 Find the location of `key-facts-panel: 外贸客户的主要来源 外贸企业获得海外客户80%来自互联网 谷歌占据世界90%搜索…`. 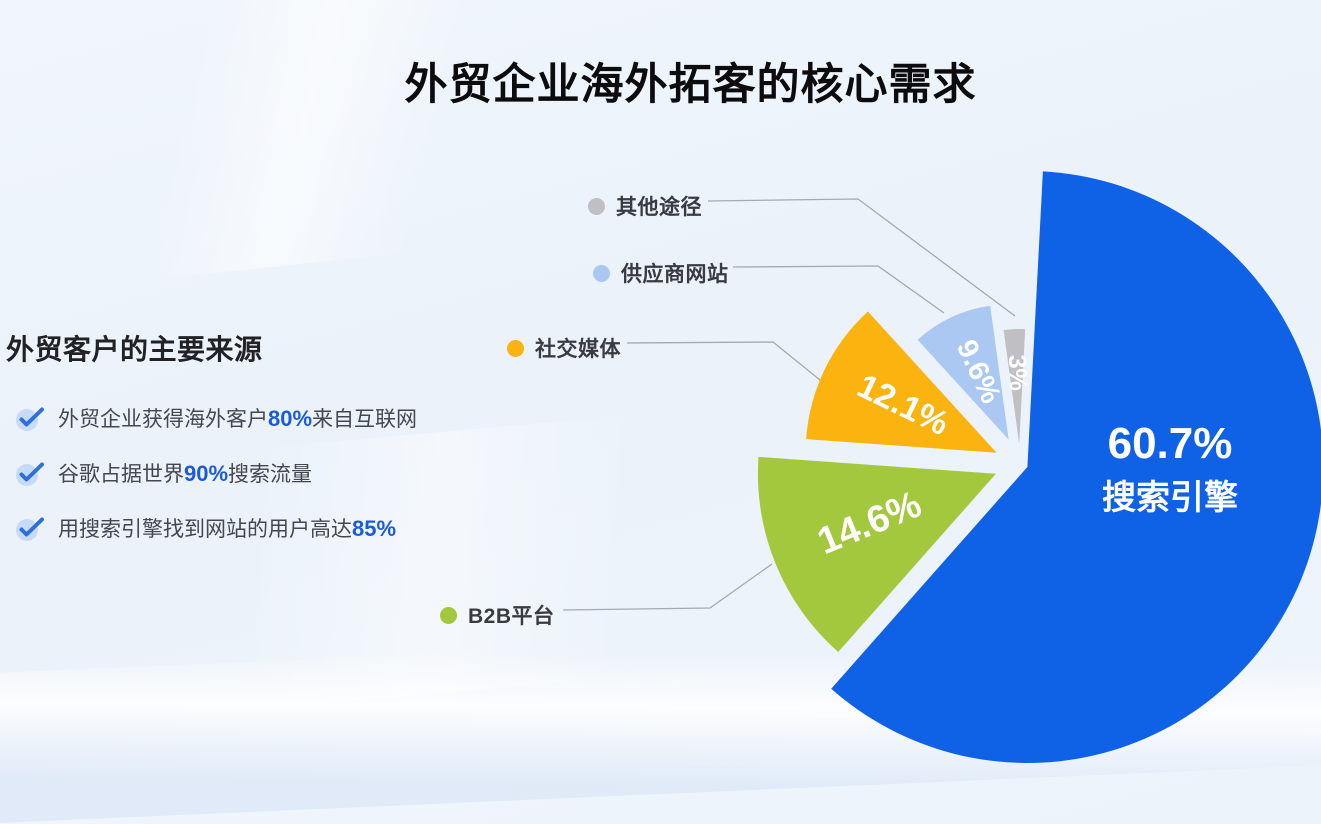

key-facts-panel: 外贸客户的主要来源 外贸企业获得海外客户80%来自互联网 谷歌占据世界90%搜索… is located at coordinates (221, 449).